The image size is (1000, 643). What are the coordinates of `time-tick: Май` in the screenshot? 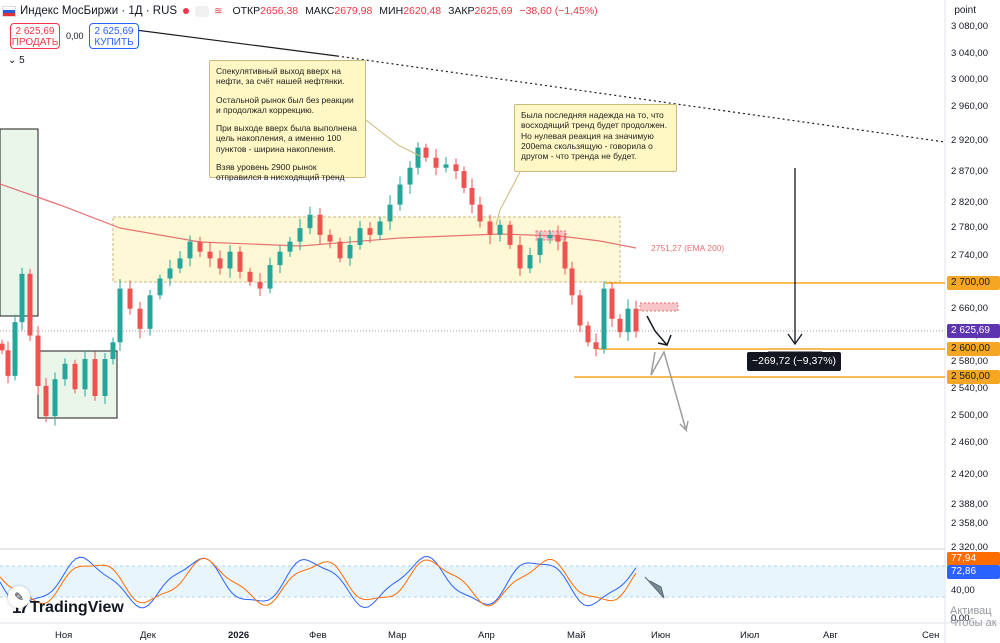 It's located at (576, 635).